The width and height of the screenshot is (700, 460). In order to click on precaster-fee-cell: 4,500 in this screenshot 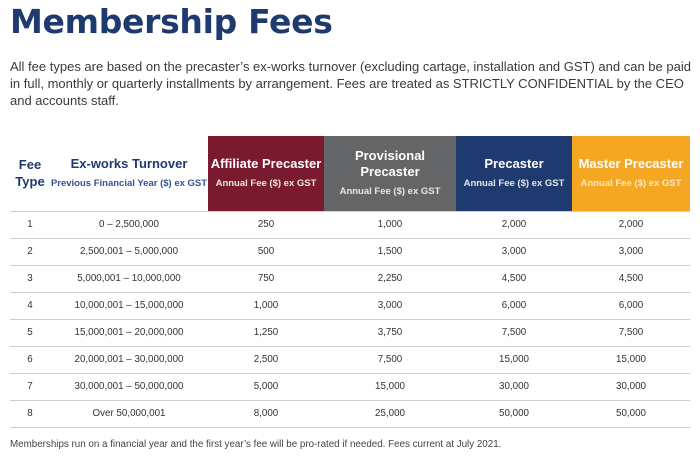, I will do `click(514, 279)`.